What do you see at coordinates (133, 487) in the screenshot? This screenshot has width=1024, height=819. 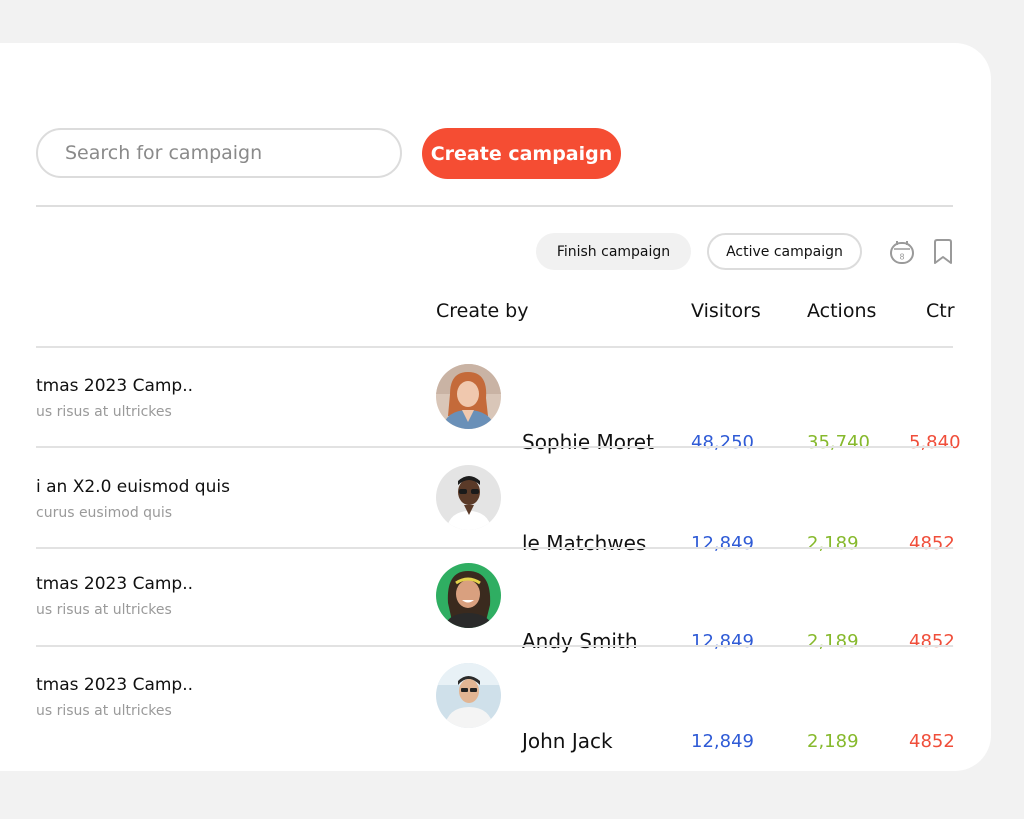 I see `campaign-title: i an X2.0 euismod quis` at bounding box center [133, 487].